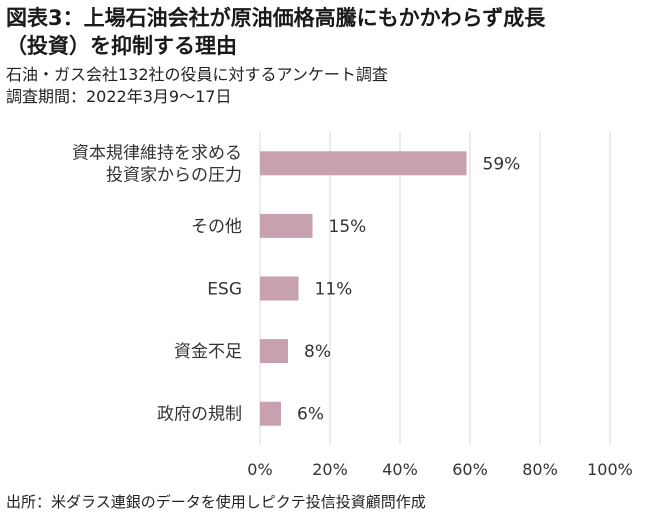 The height and width of the screenshot is (521, 661). I want to click on chart-subtitle-line-1: 石油・ガス会社132社の役員に対するアンケート調査, so click(197, 74).